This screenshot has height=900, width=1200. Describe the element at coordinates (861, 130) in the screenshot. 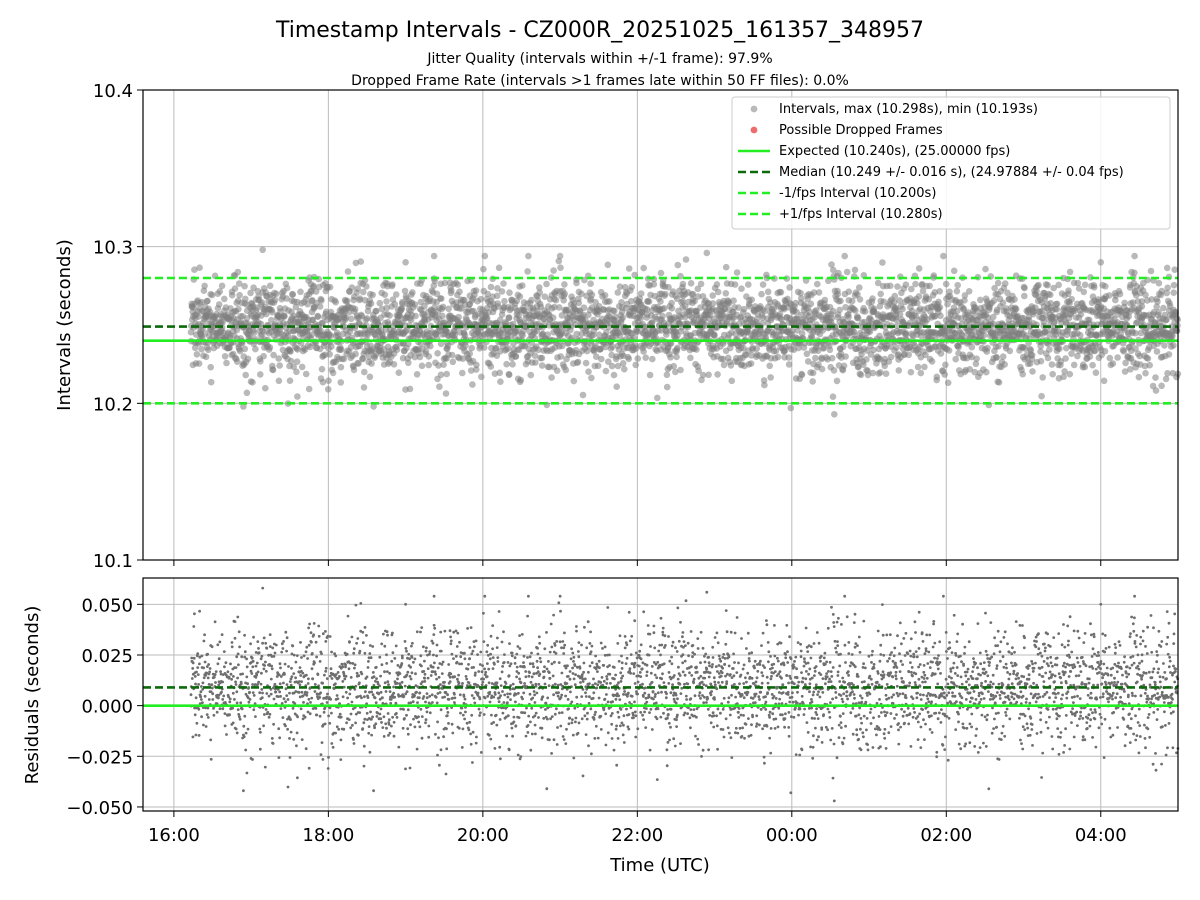

I see `legend-label-dropped: Possible Dropped Frames` at that location.